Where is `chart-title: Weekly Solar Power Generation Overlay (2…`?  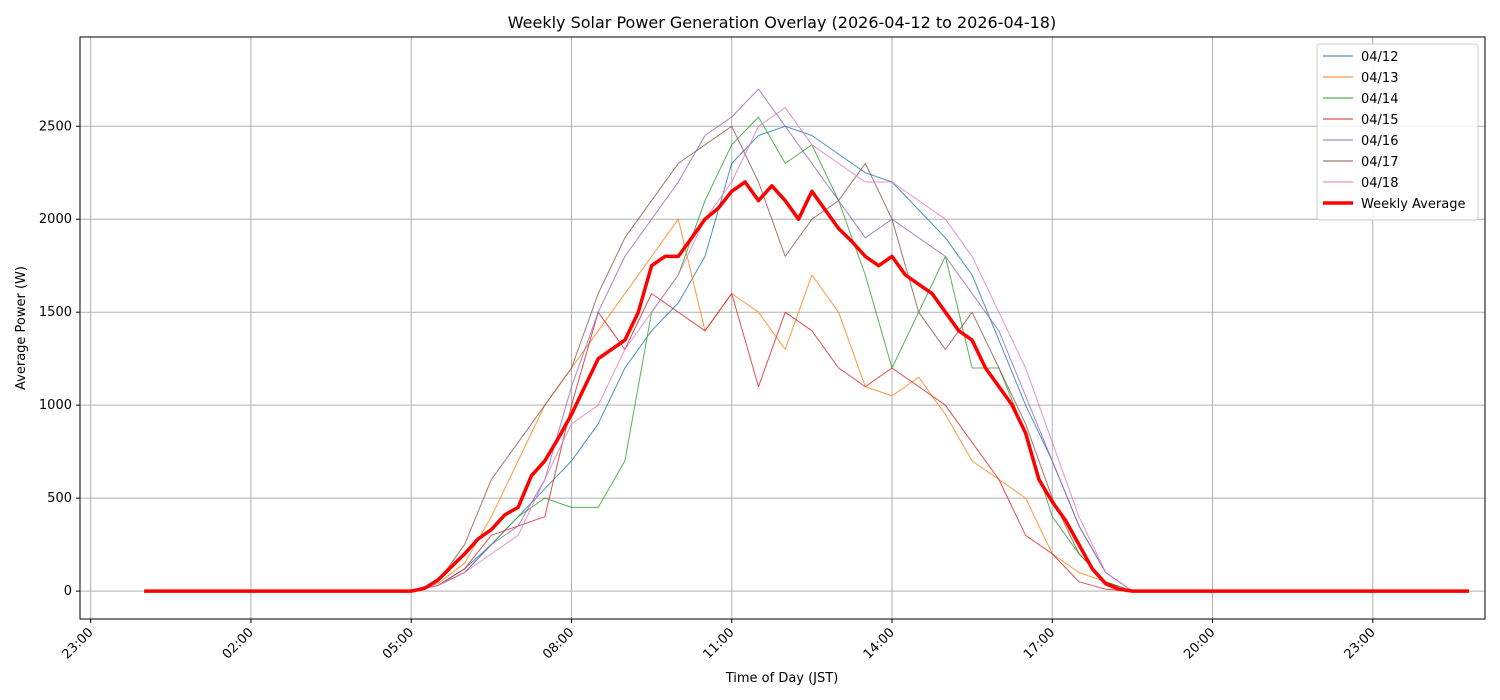
chart-title: Weekly Solar Power Generation Overlay (2… is located at coordinates (782, 22).